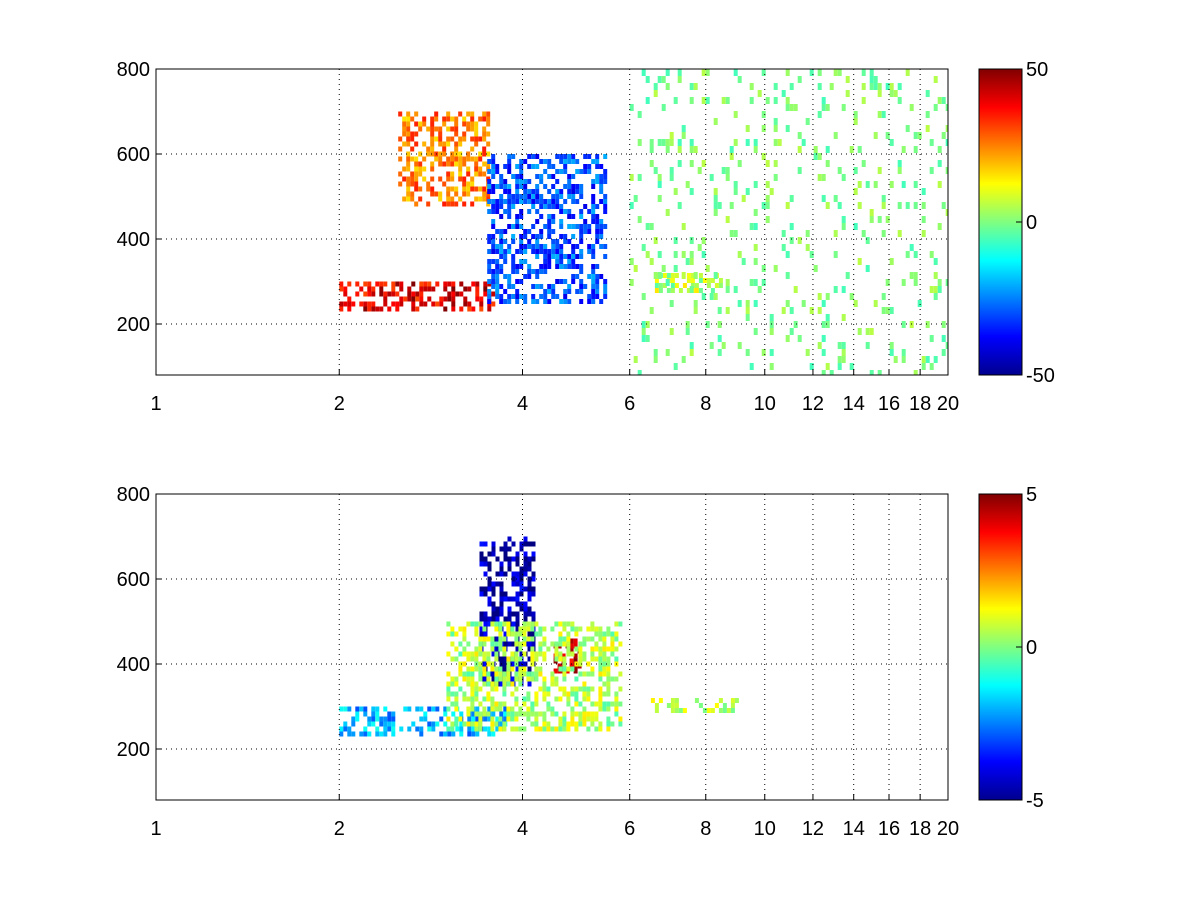  What do you see at coordinates (705, 404) in the screenshot?
I see `x-tick-label: 8` at bounding box center [705, 404].